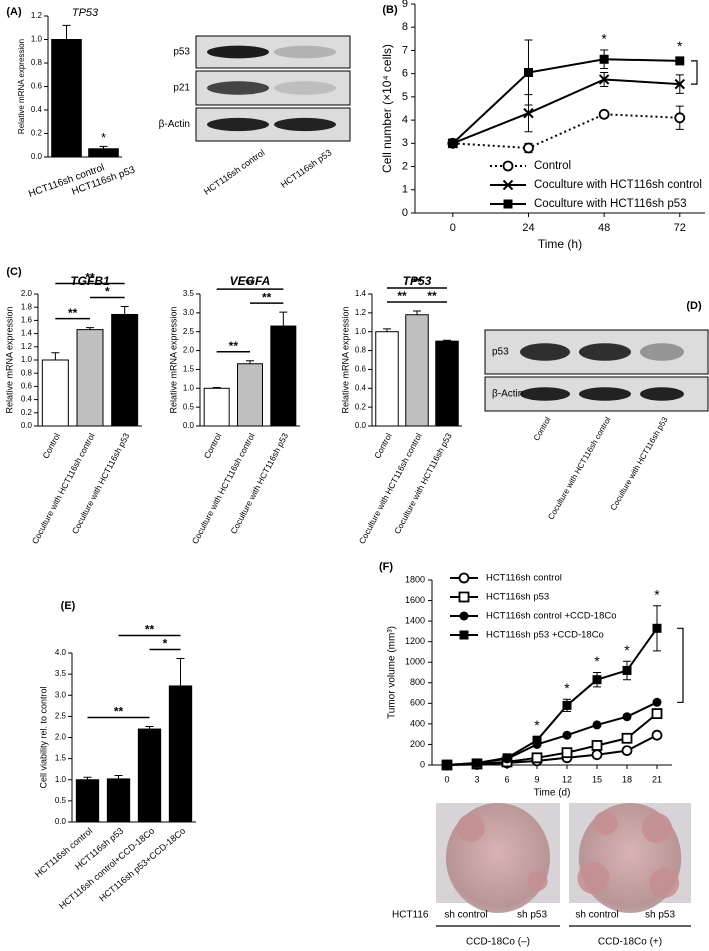 This screenshot has width=709, height=951. I want to click on legend-label: Coculture with HCT116sh control, so click(618, 185).